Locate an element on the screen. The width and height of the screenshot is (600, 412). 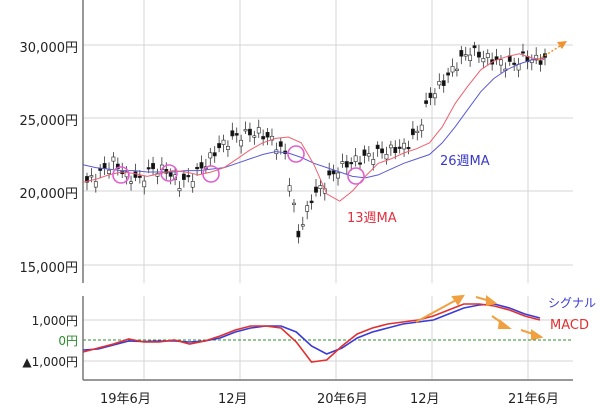
ma26-annotation: 26週MA is located at coordinates (465, 161).